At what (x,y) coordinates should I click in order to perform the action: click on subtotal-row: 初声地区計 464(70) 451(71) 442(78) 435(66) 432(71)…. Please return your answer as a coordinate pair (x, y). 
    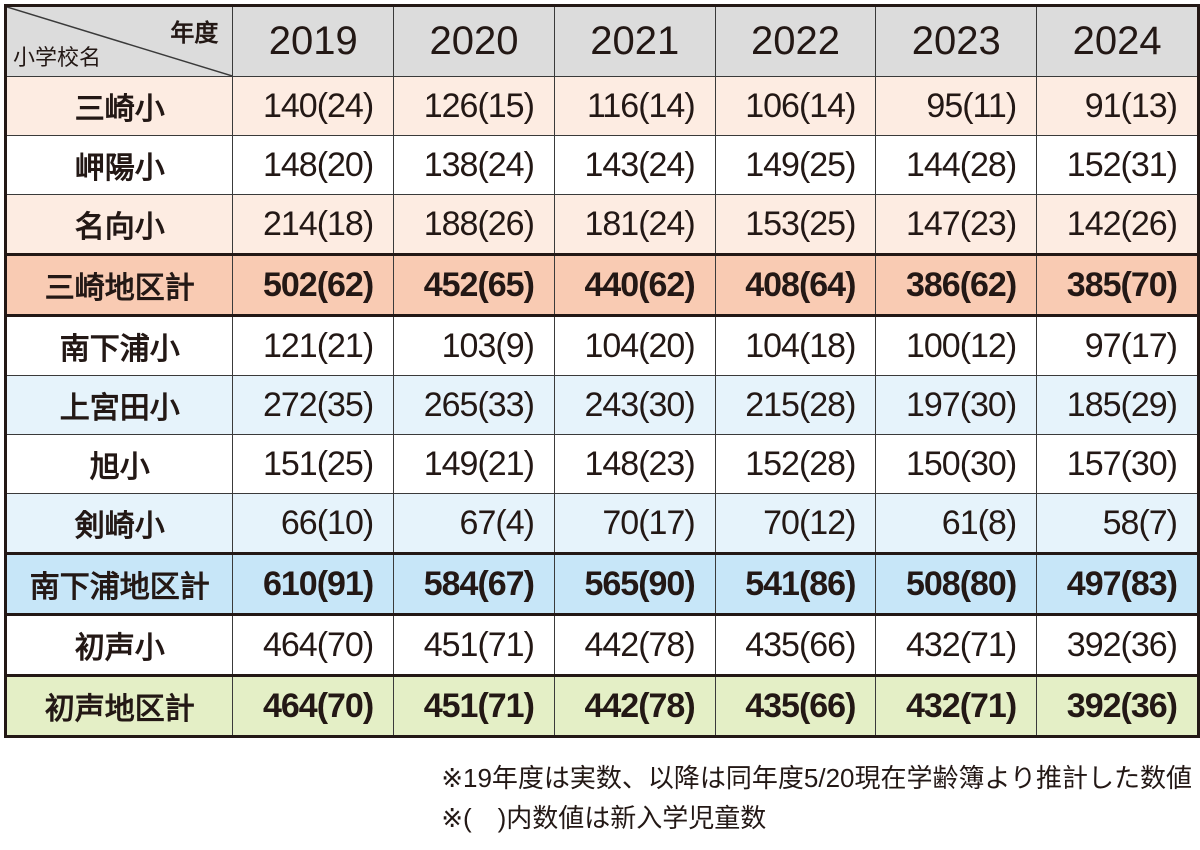
    Looking at the image, I should click on (601, 706).